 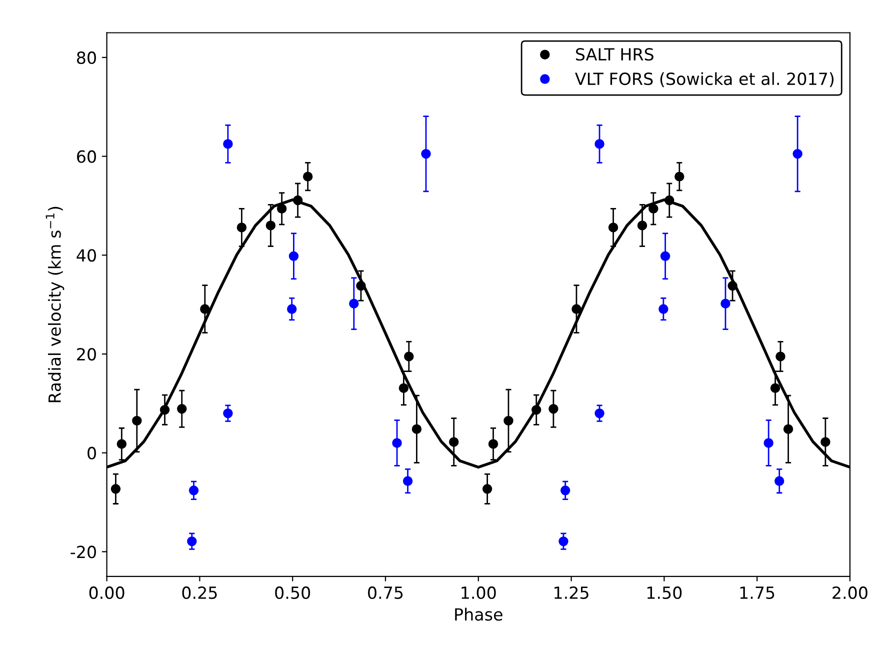 I want to click on y-tick-label: 60, so click(x=86, y=156).